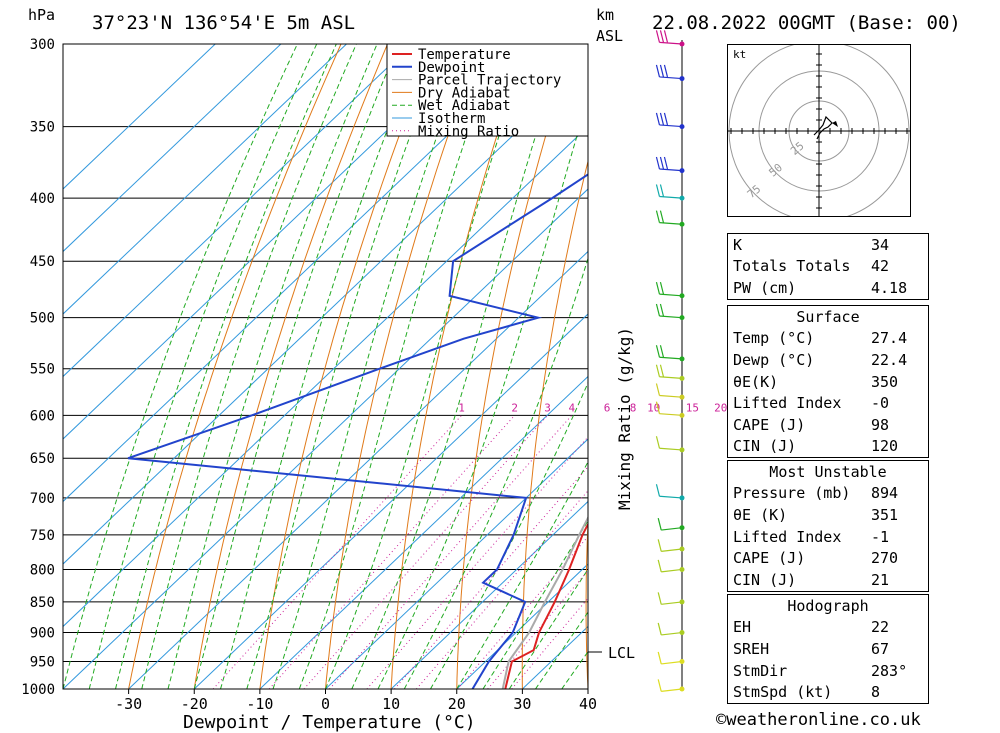 Image resolution: width=1000 pixels, height=733 pixels. I want to click on table-value: 350, so click(885, 381).